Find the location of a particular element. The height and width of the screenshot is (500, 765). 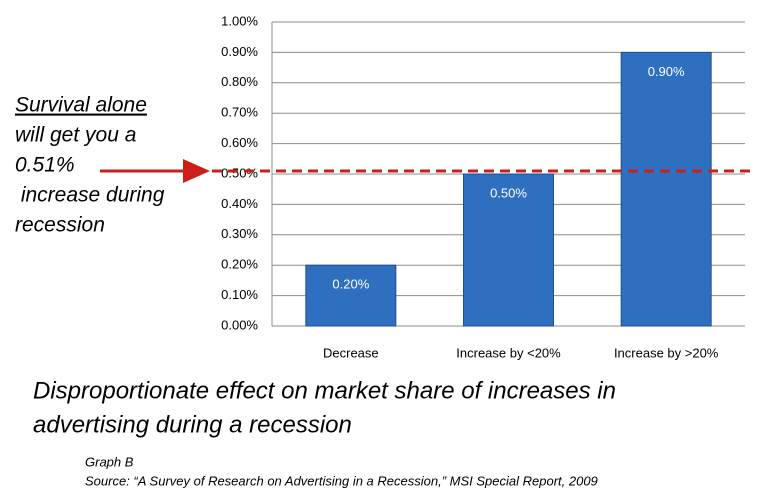

y-tick-label: 0.80% is located at coordinates (239, 81).